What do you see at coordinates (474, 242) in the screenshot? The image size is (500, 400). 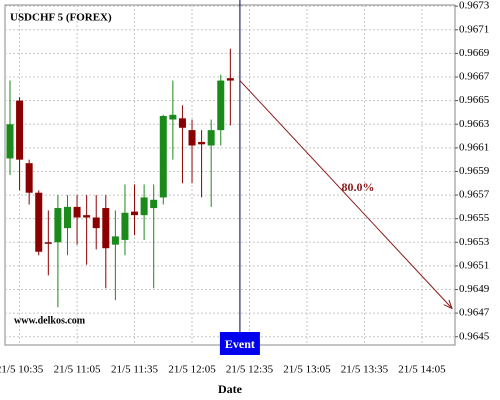 I see `y-tick-label: 0.9653` at bounding box center [474, 242].